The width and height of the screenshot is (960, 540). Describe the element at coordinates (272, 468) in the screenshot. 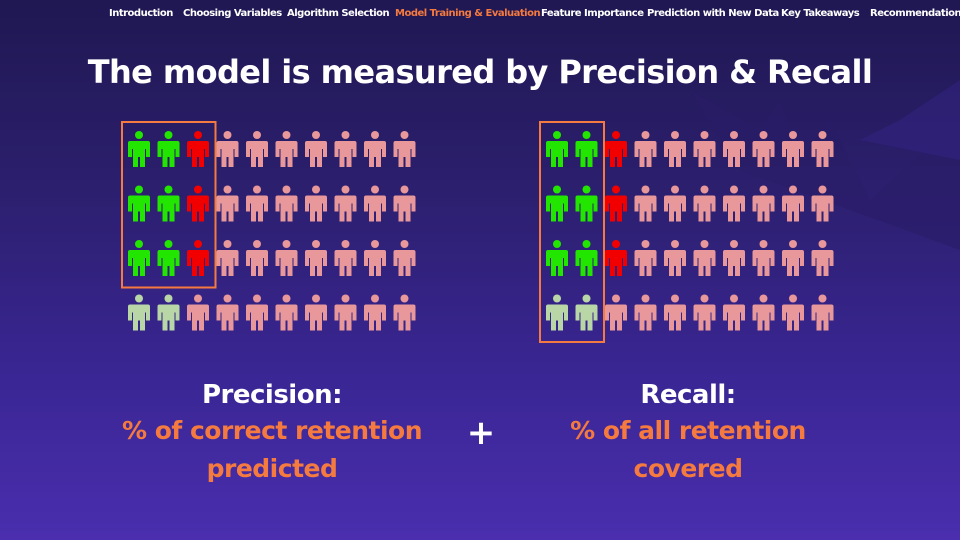

I see `precision-description-line2: predicted` at that location.